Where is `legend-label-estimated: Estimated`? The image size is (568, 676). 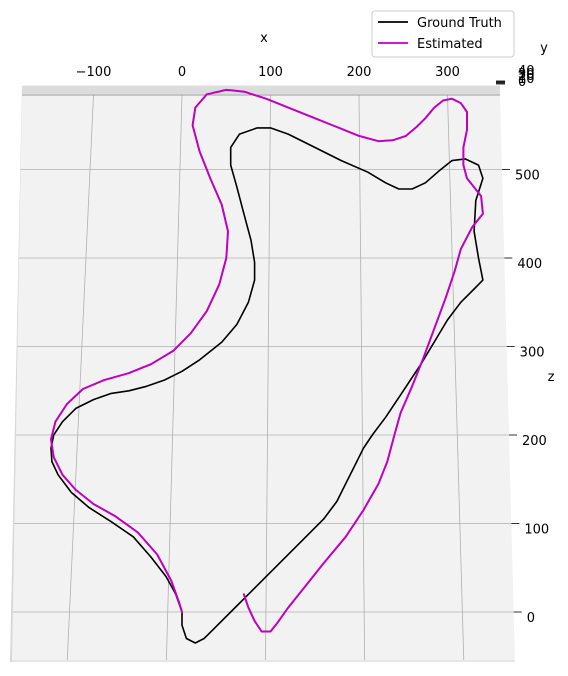
legend-label-estimated: Estimated is located at coordinates (450, 44).